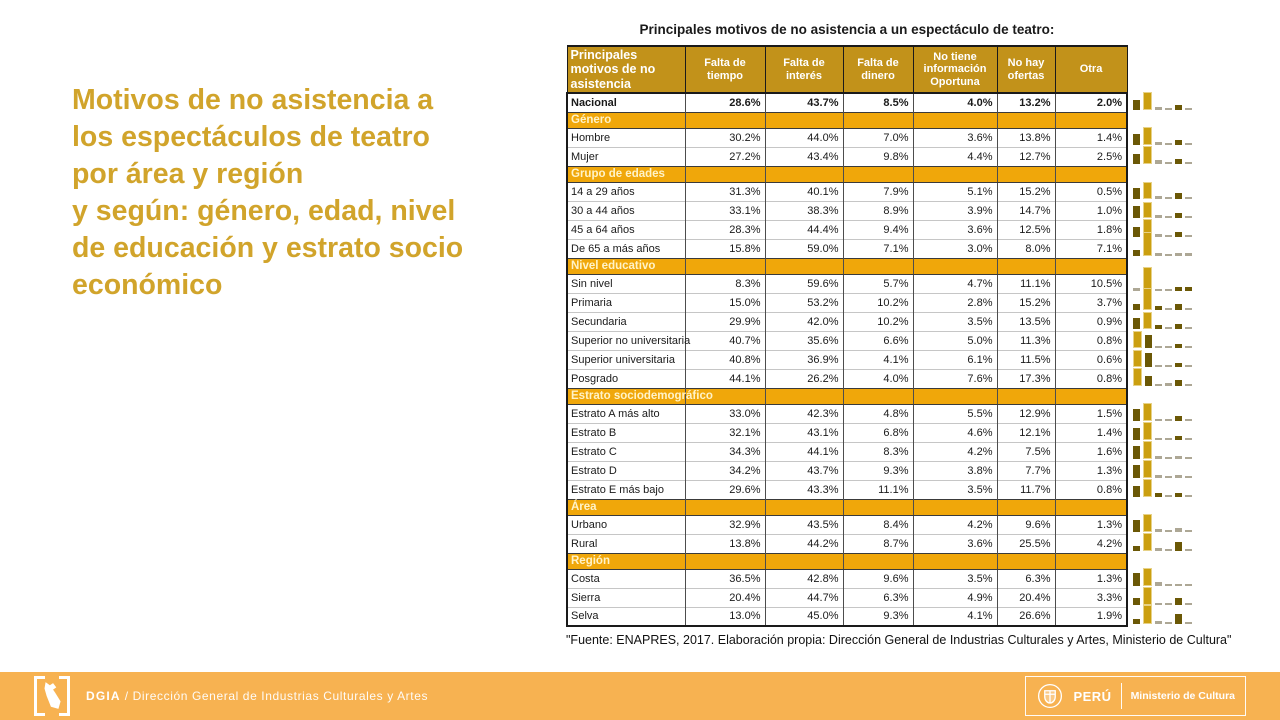 The image size is (1280, 720). What do you see at coordinates (1026, 378) in the screenshot?
I see `cell-value: 17.3%` at bounding box center [1026, 378].